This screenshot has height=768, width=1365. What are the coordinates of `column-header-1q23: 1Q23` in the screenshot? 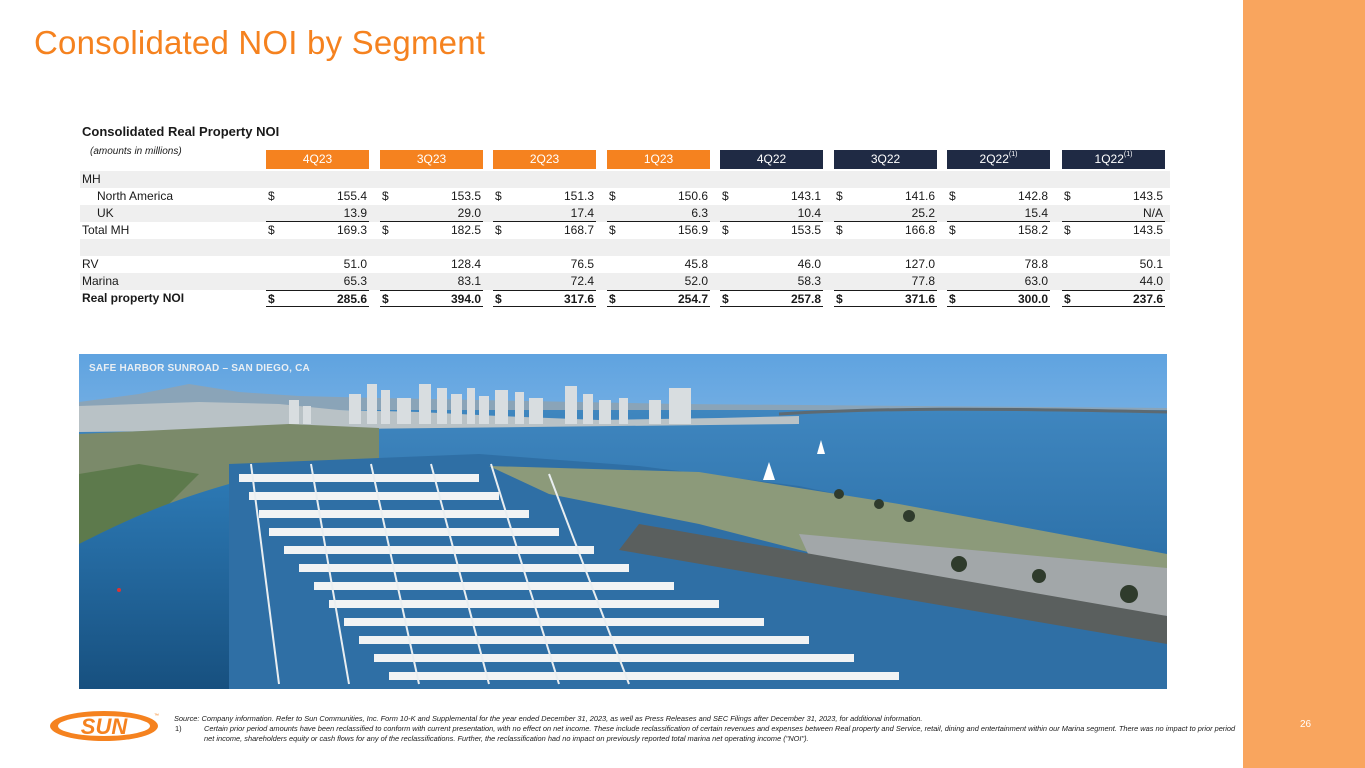 It's located at (658, 159).